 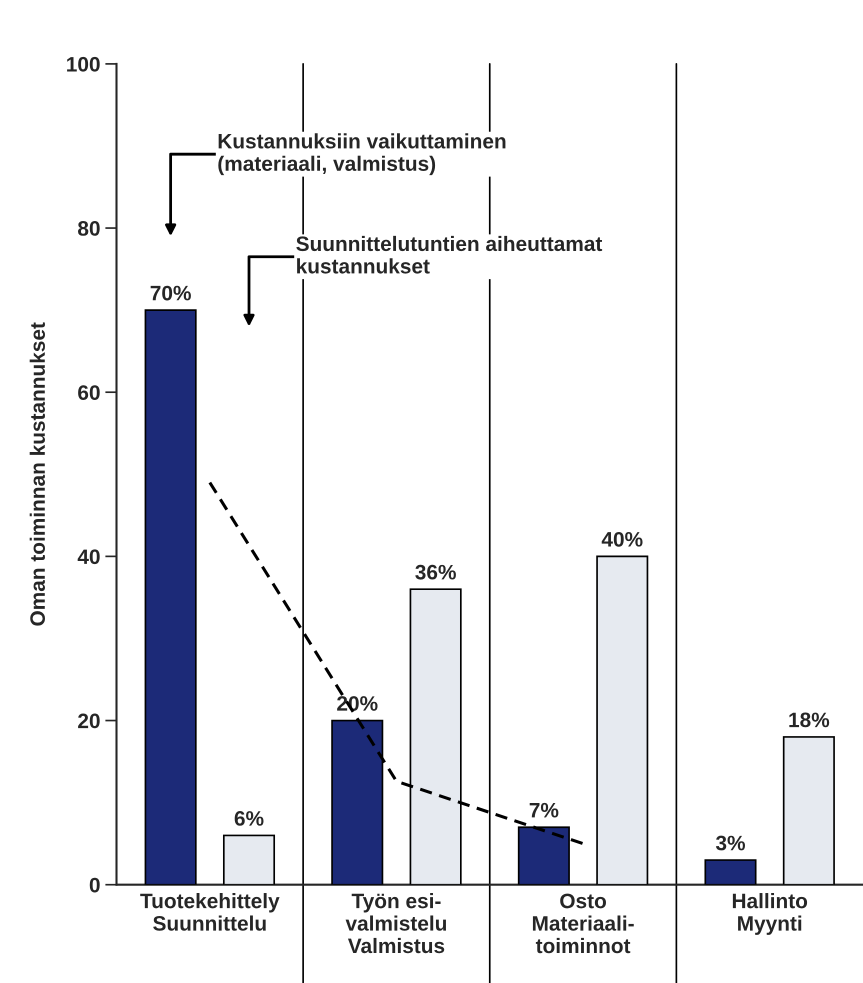 What do you see at coordinates (89, 721) in the screenshot?
I see `y-tick-label: 20` at bounding box center [89, 721].